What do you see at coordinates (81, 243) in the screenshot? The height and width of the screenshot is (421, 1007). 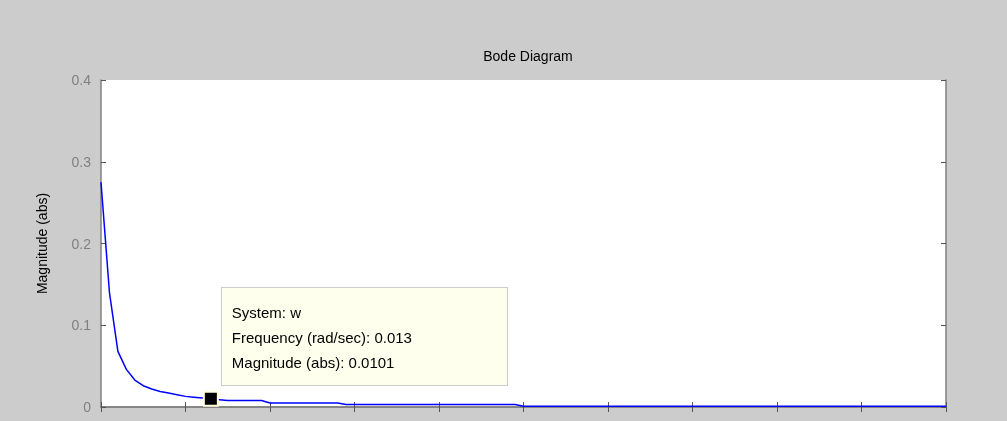 I see `y-tick-label: 0.2` at bounding box center [81, 243].